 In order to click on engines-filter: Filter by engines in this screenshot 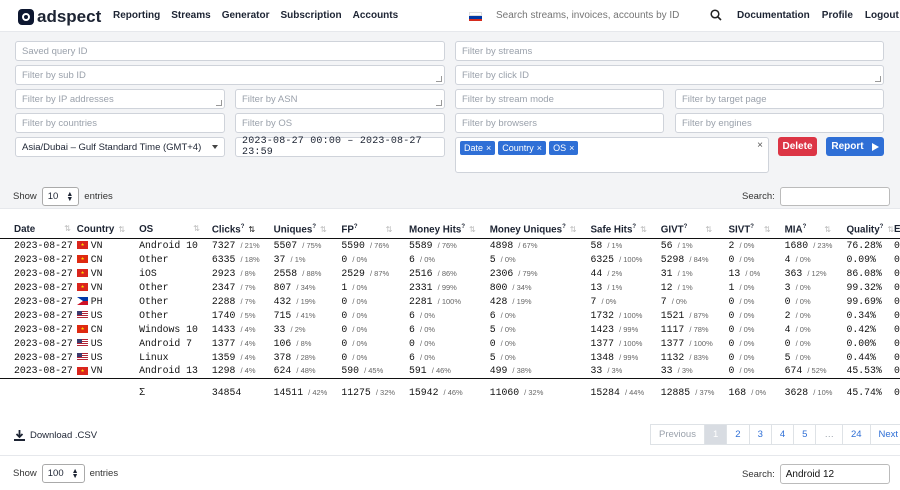, I will do `click(779, 123)`.